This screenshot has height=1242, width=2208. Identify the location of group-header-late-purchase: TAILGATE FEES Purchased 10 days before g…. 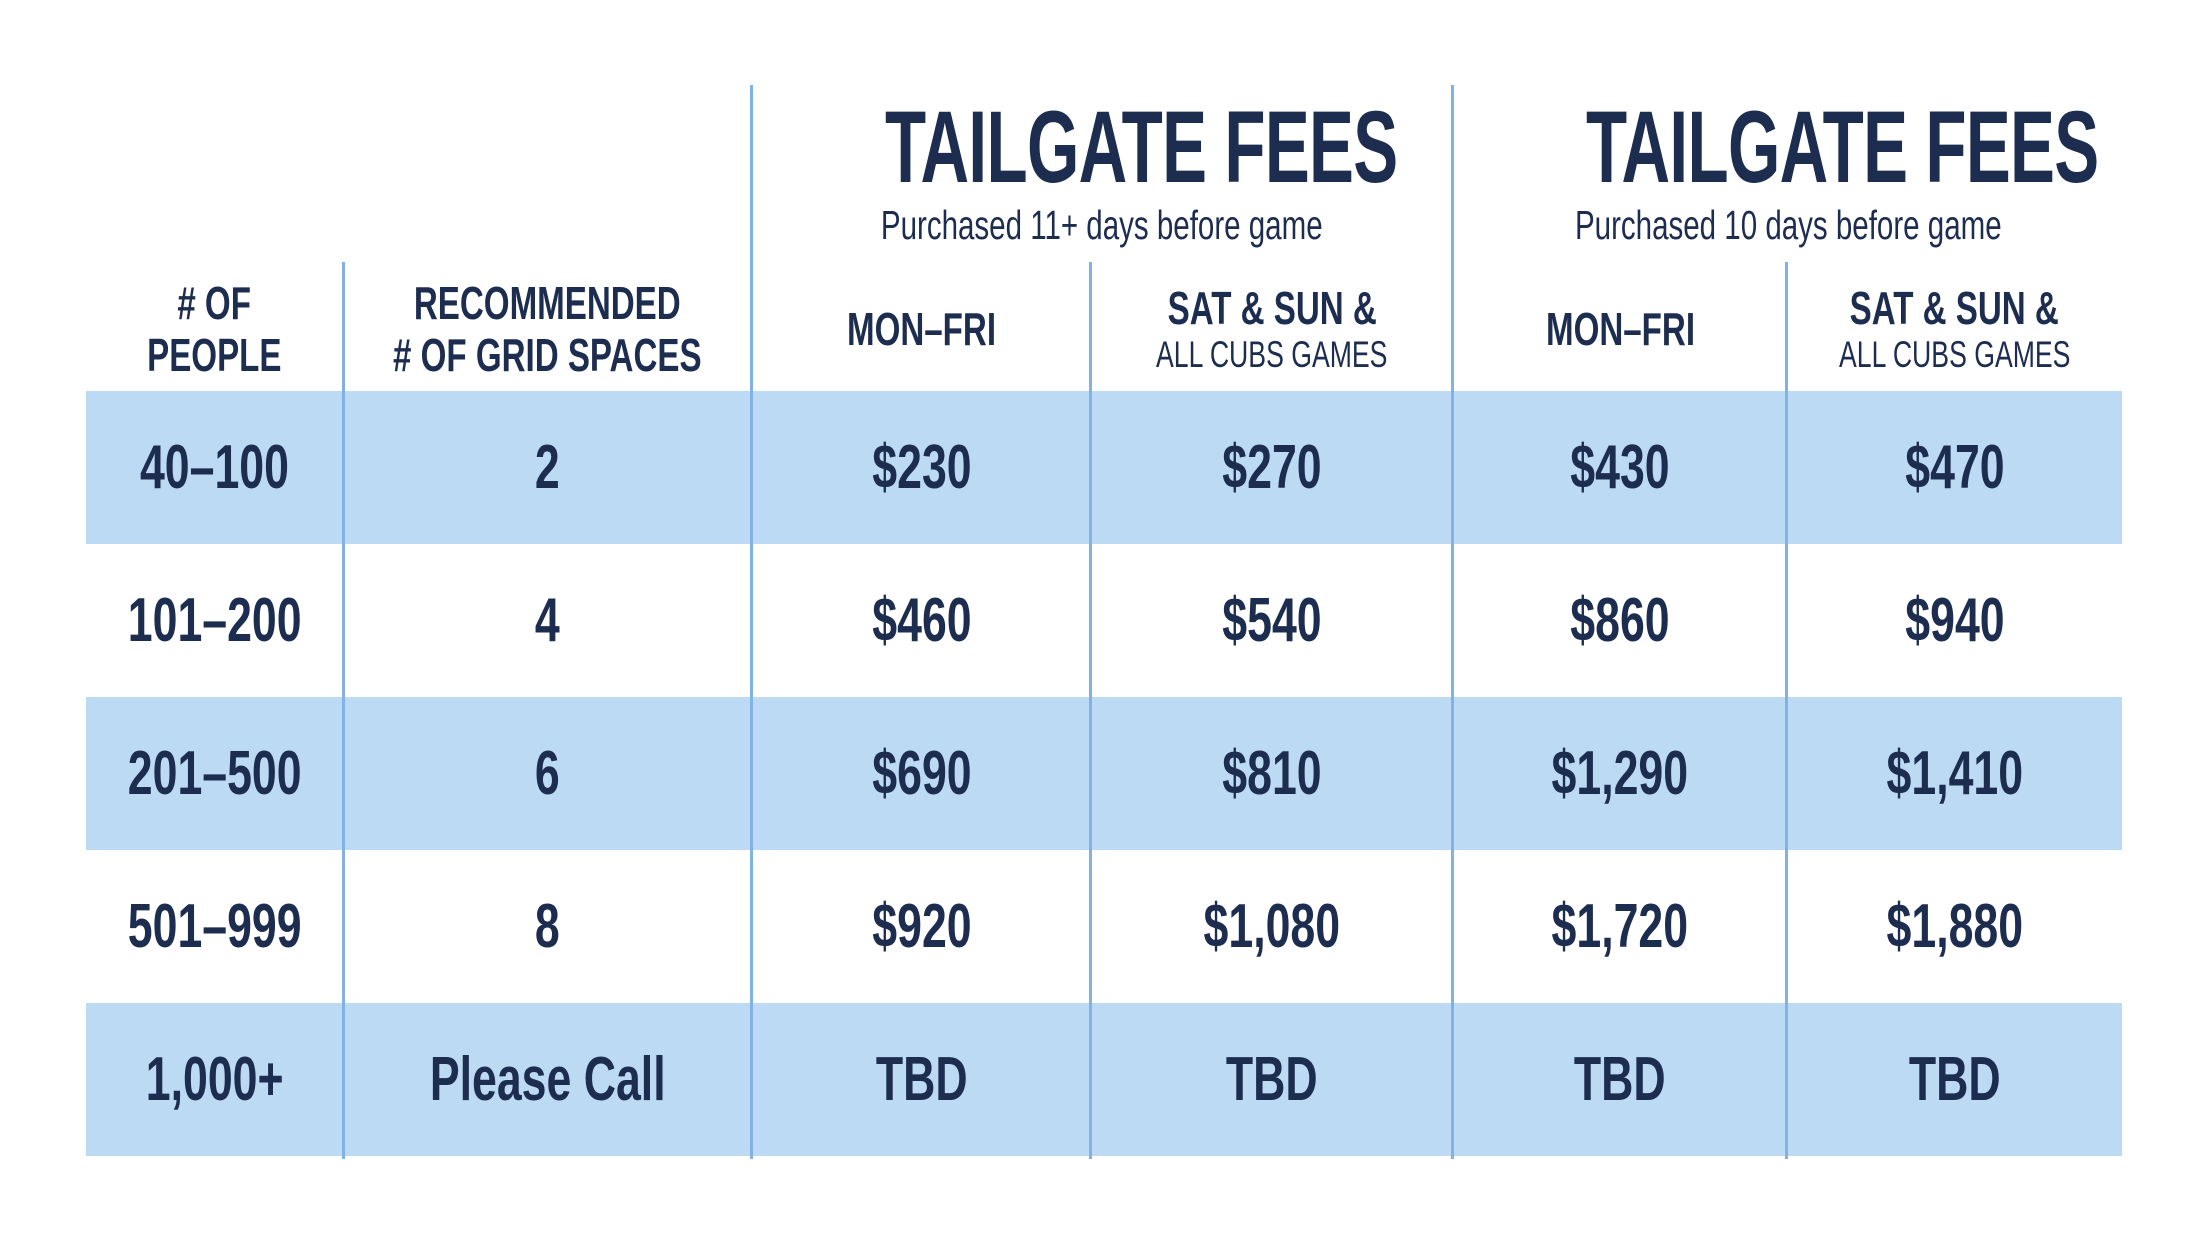
(1788, 172).